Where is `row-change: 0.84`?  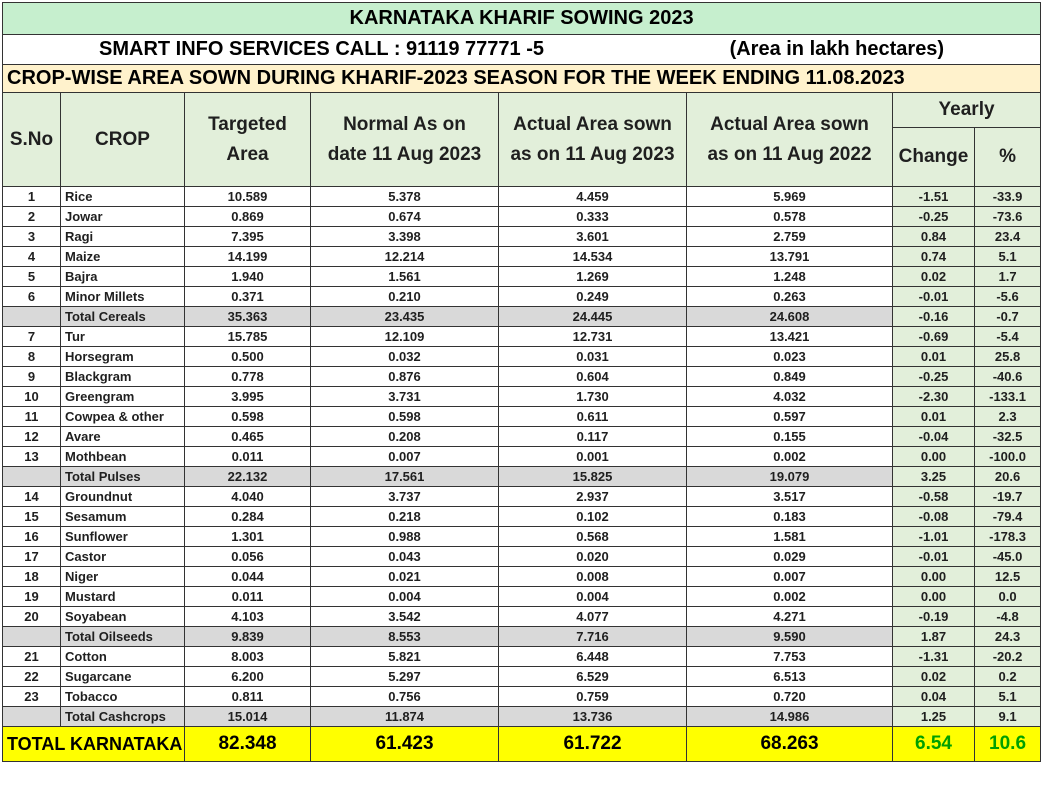 row-change: 0.84 is located at coordinates (933, 236).